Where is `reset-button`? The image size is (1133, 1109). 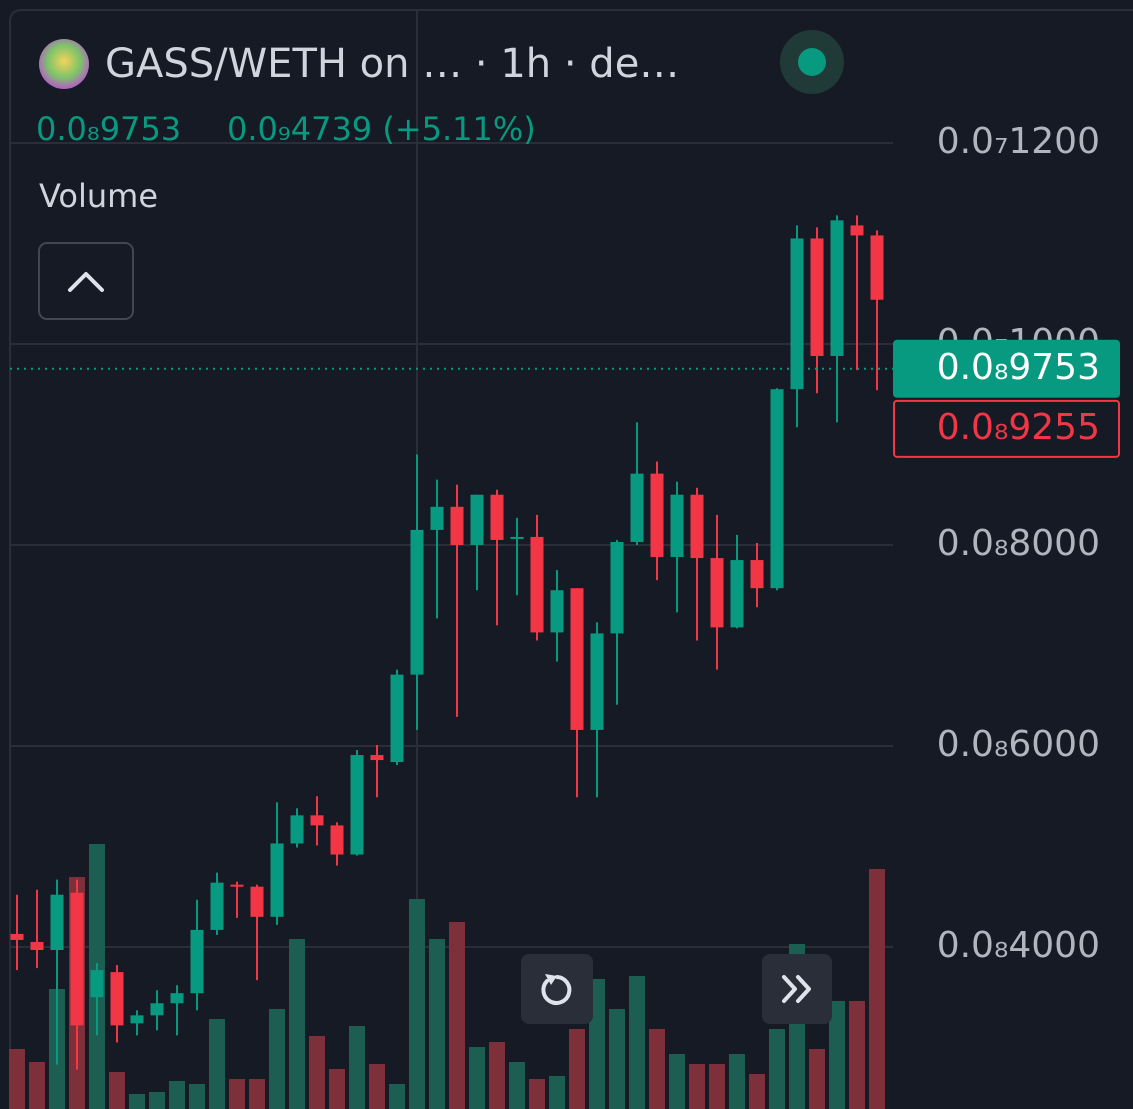
reset-button is located at coordinates (557, 989).